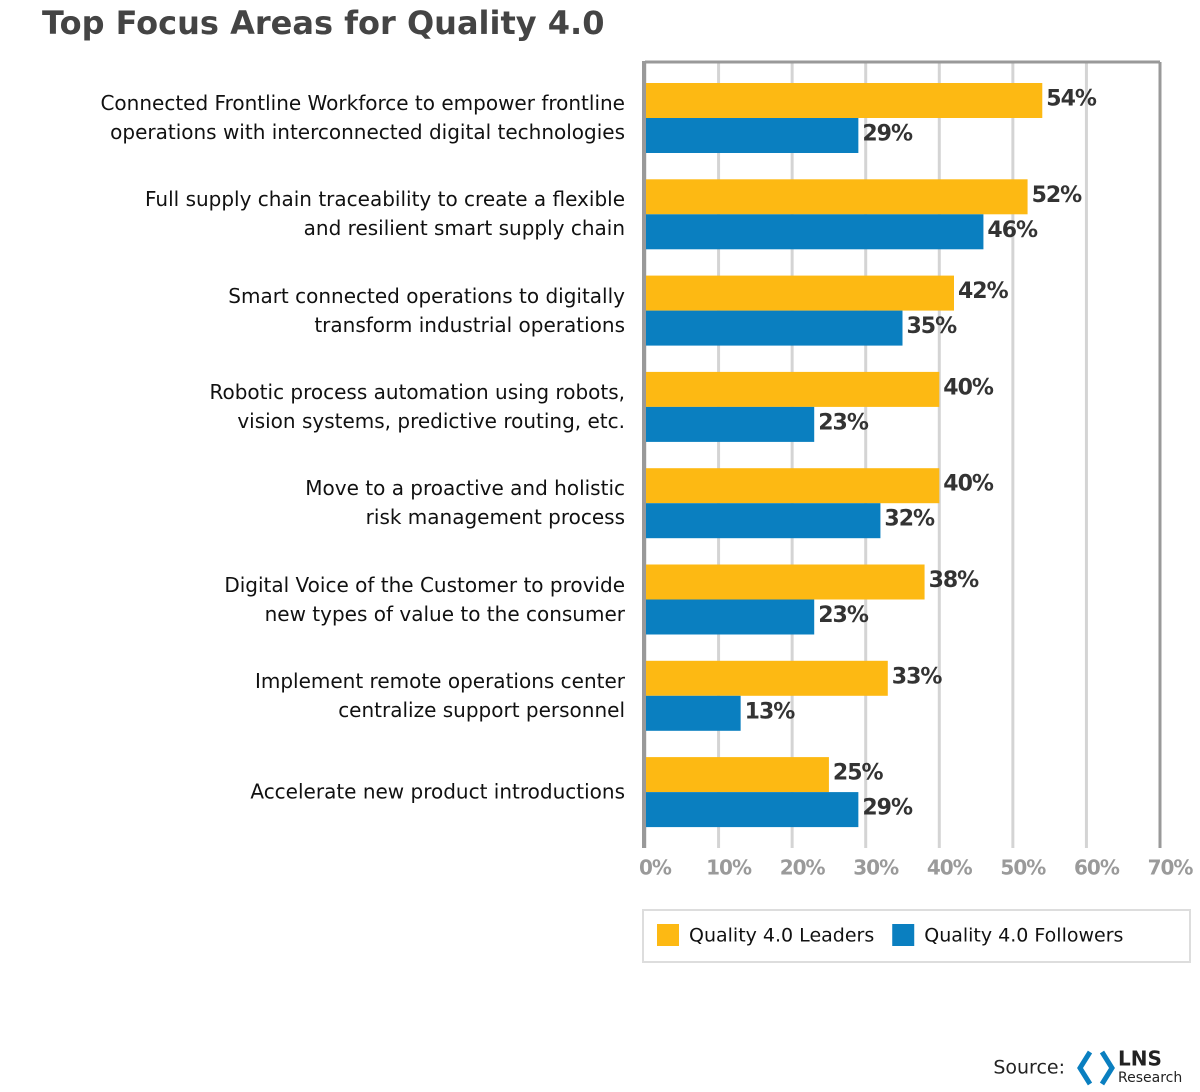  Describe the element at coordinates (1023, 936) in the screenshot. I see `legend-label: Quality 4.0 Followers` at that location.